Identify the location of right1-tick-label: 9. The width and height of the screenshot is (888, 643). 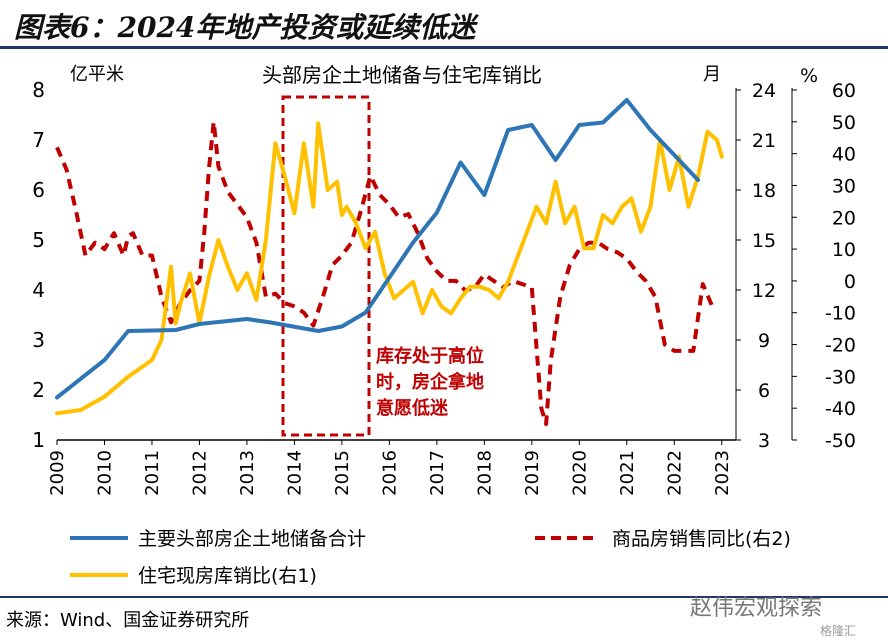
(764, 341).